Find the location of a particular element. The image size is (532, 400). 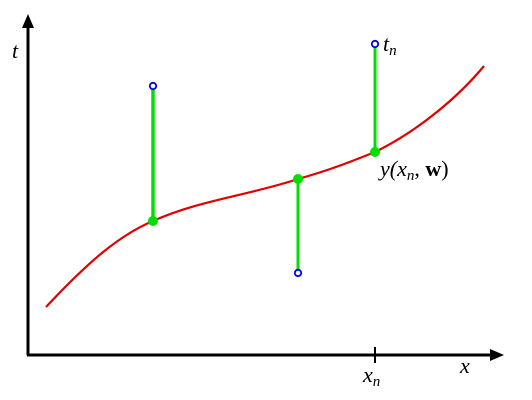

y-axis-label: t is located at coordinates (15, 50).